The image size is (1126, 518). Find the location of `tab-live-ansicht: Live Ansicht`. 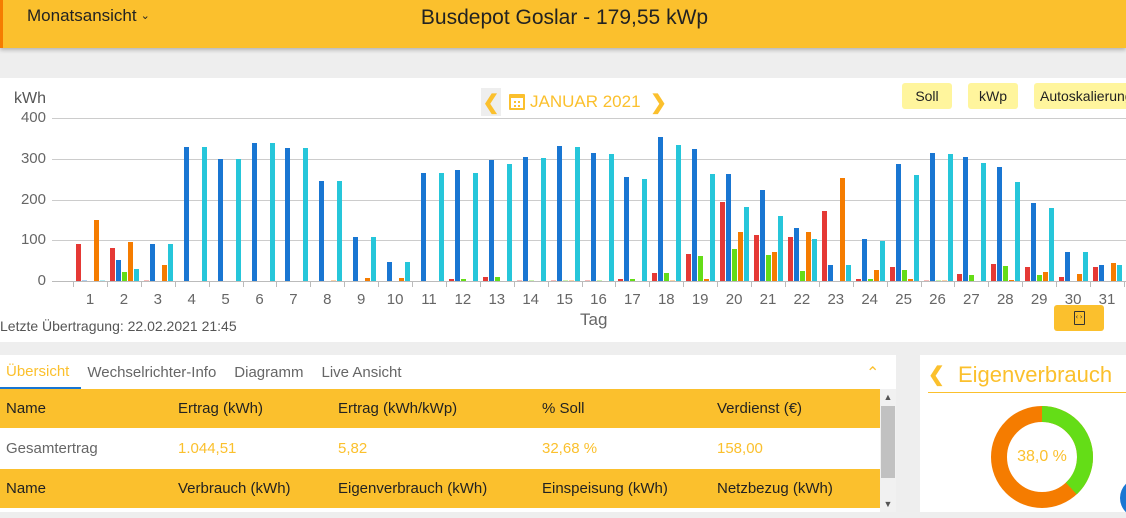

tab-live-ansicht: Live Ansicht is located at coordinates (361, 372).